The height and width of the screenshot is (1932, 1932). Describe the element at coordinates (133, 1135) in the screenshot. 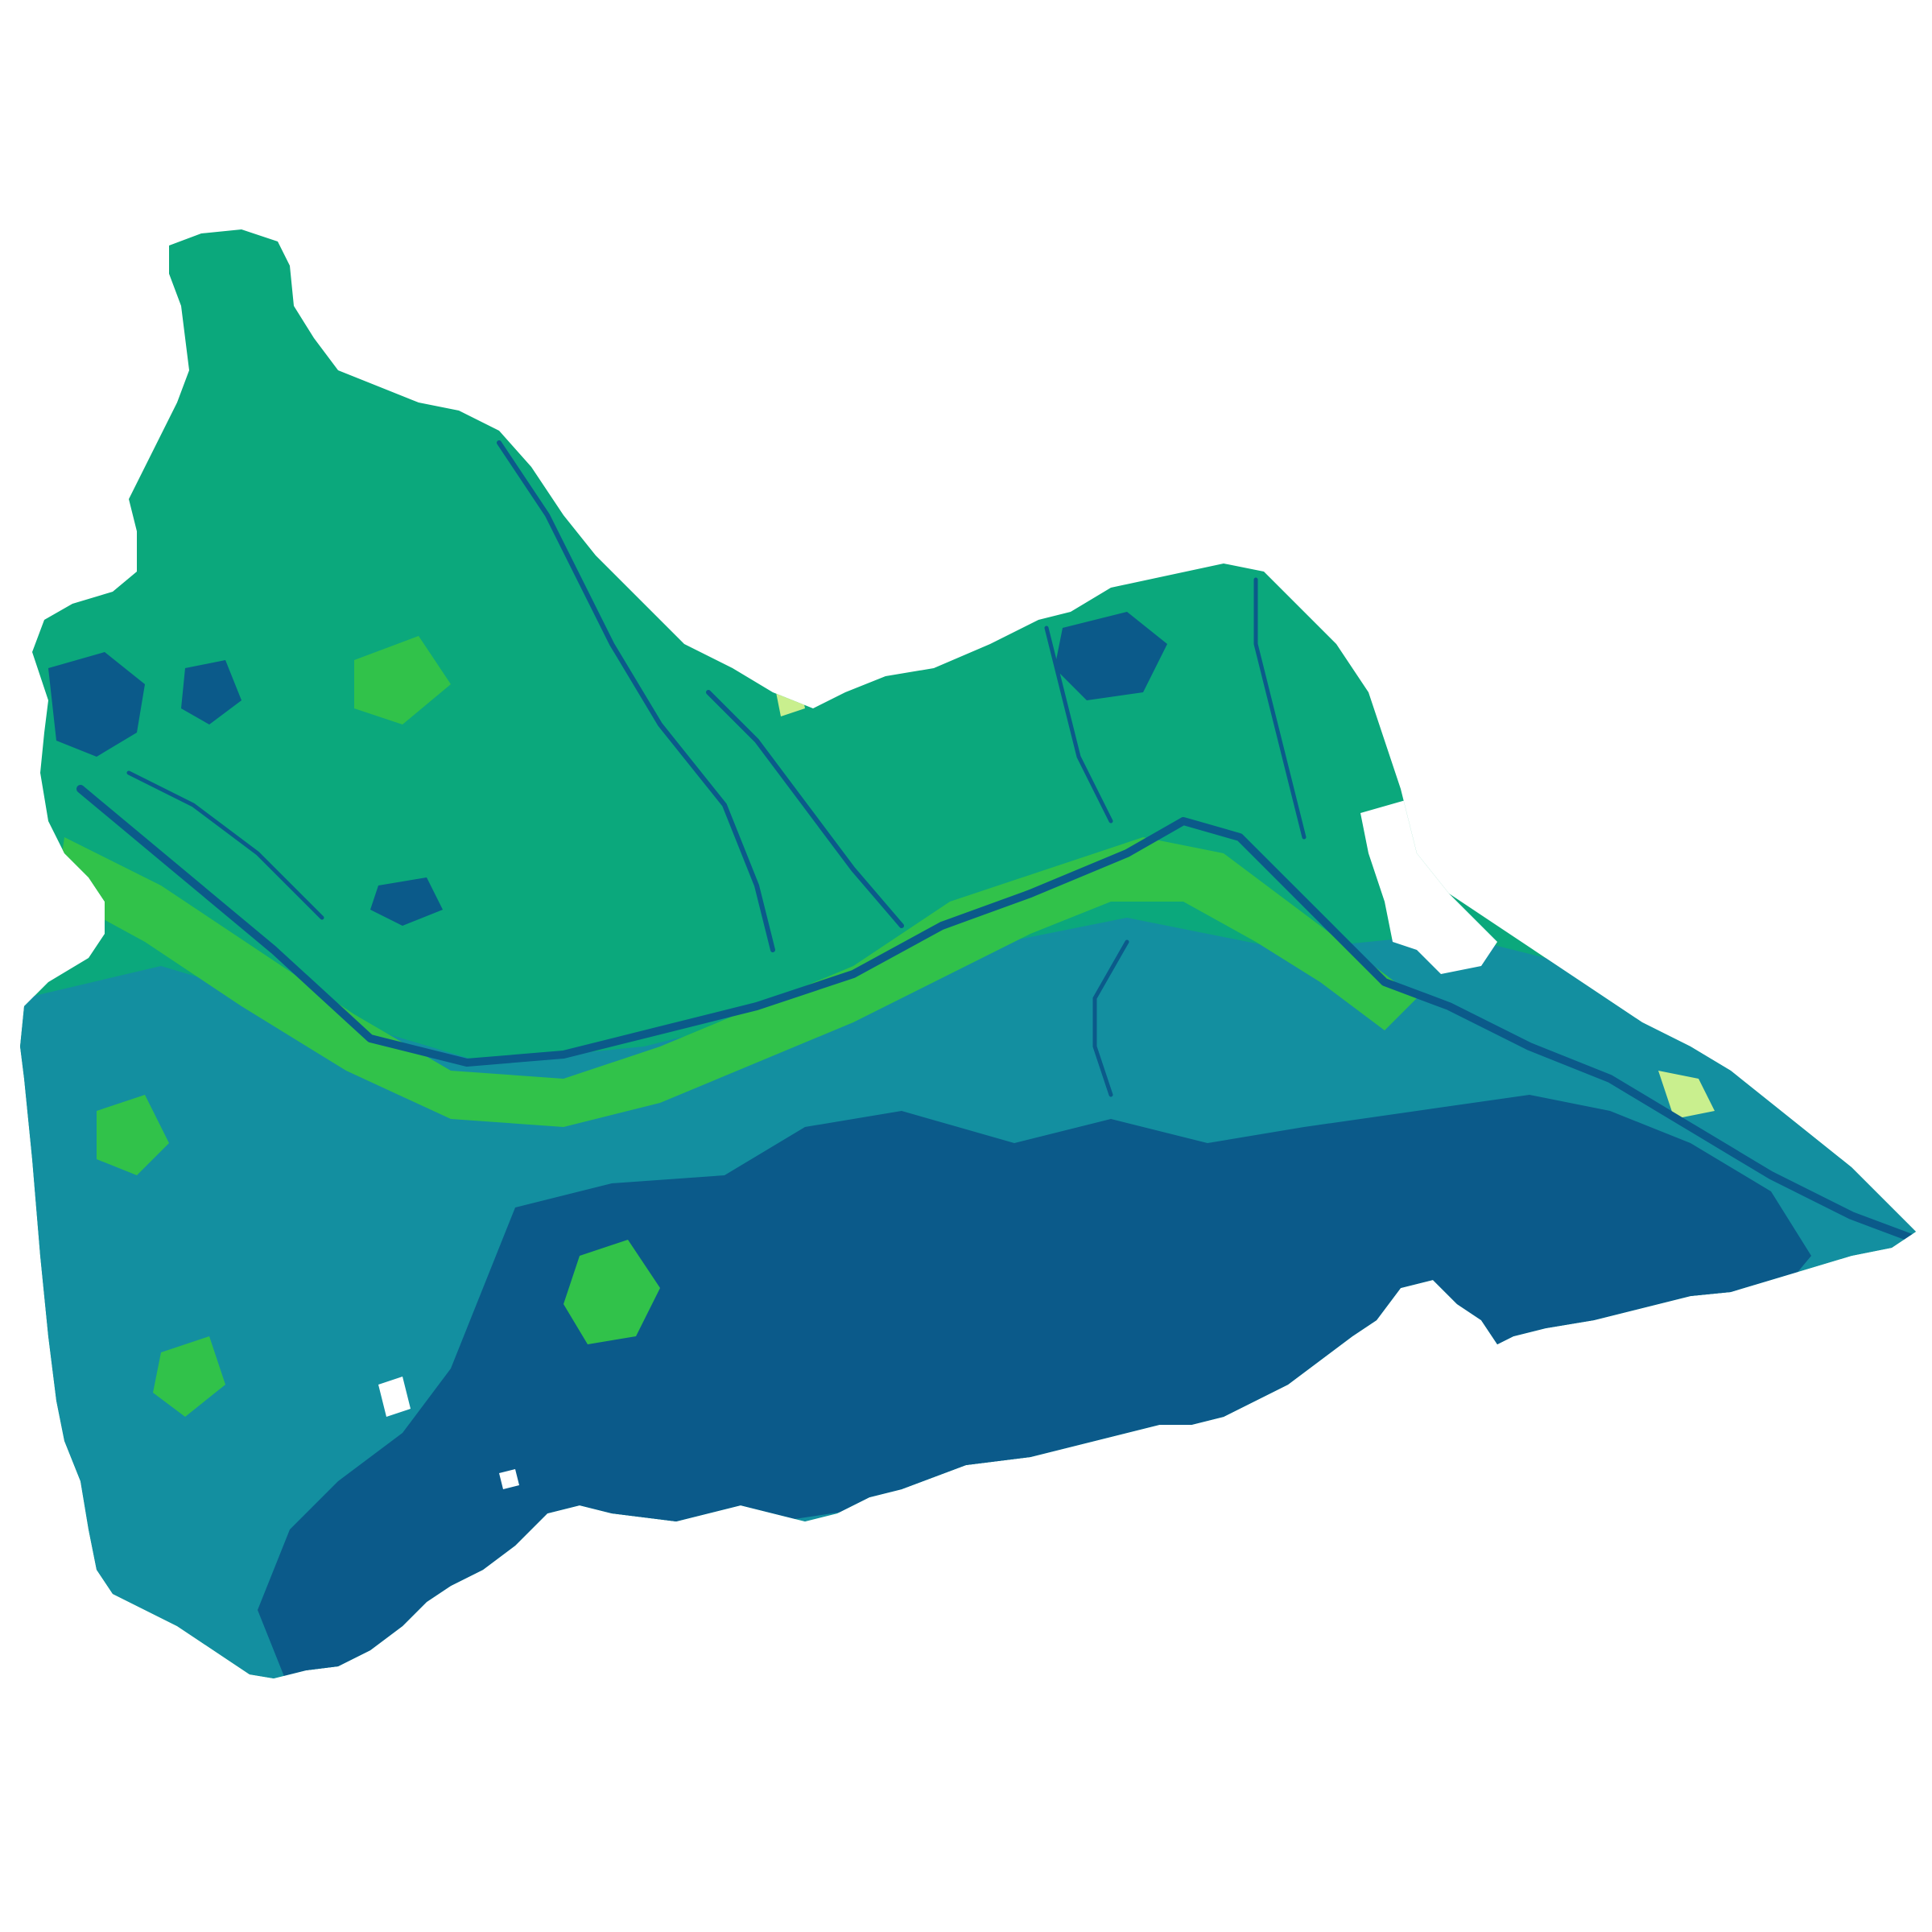

I see `land-class-4-patch-west` at that location.